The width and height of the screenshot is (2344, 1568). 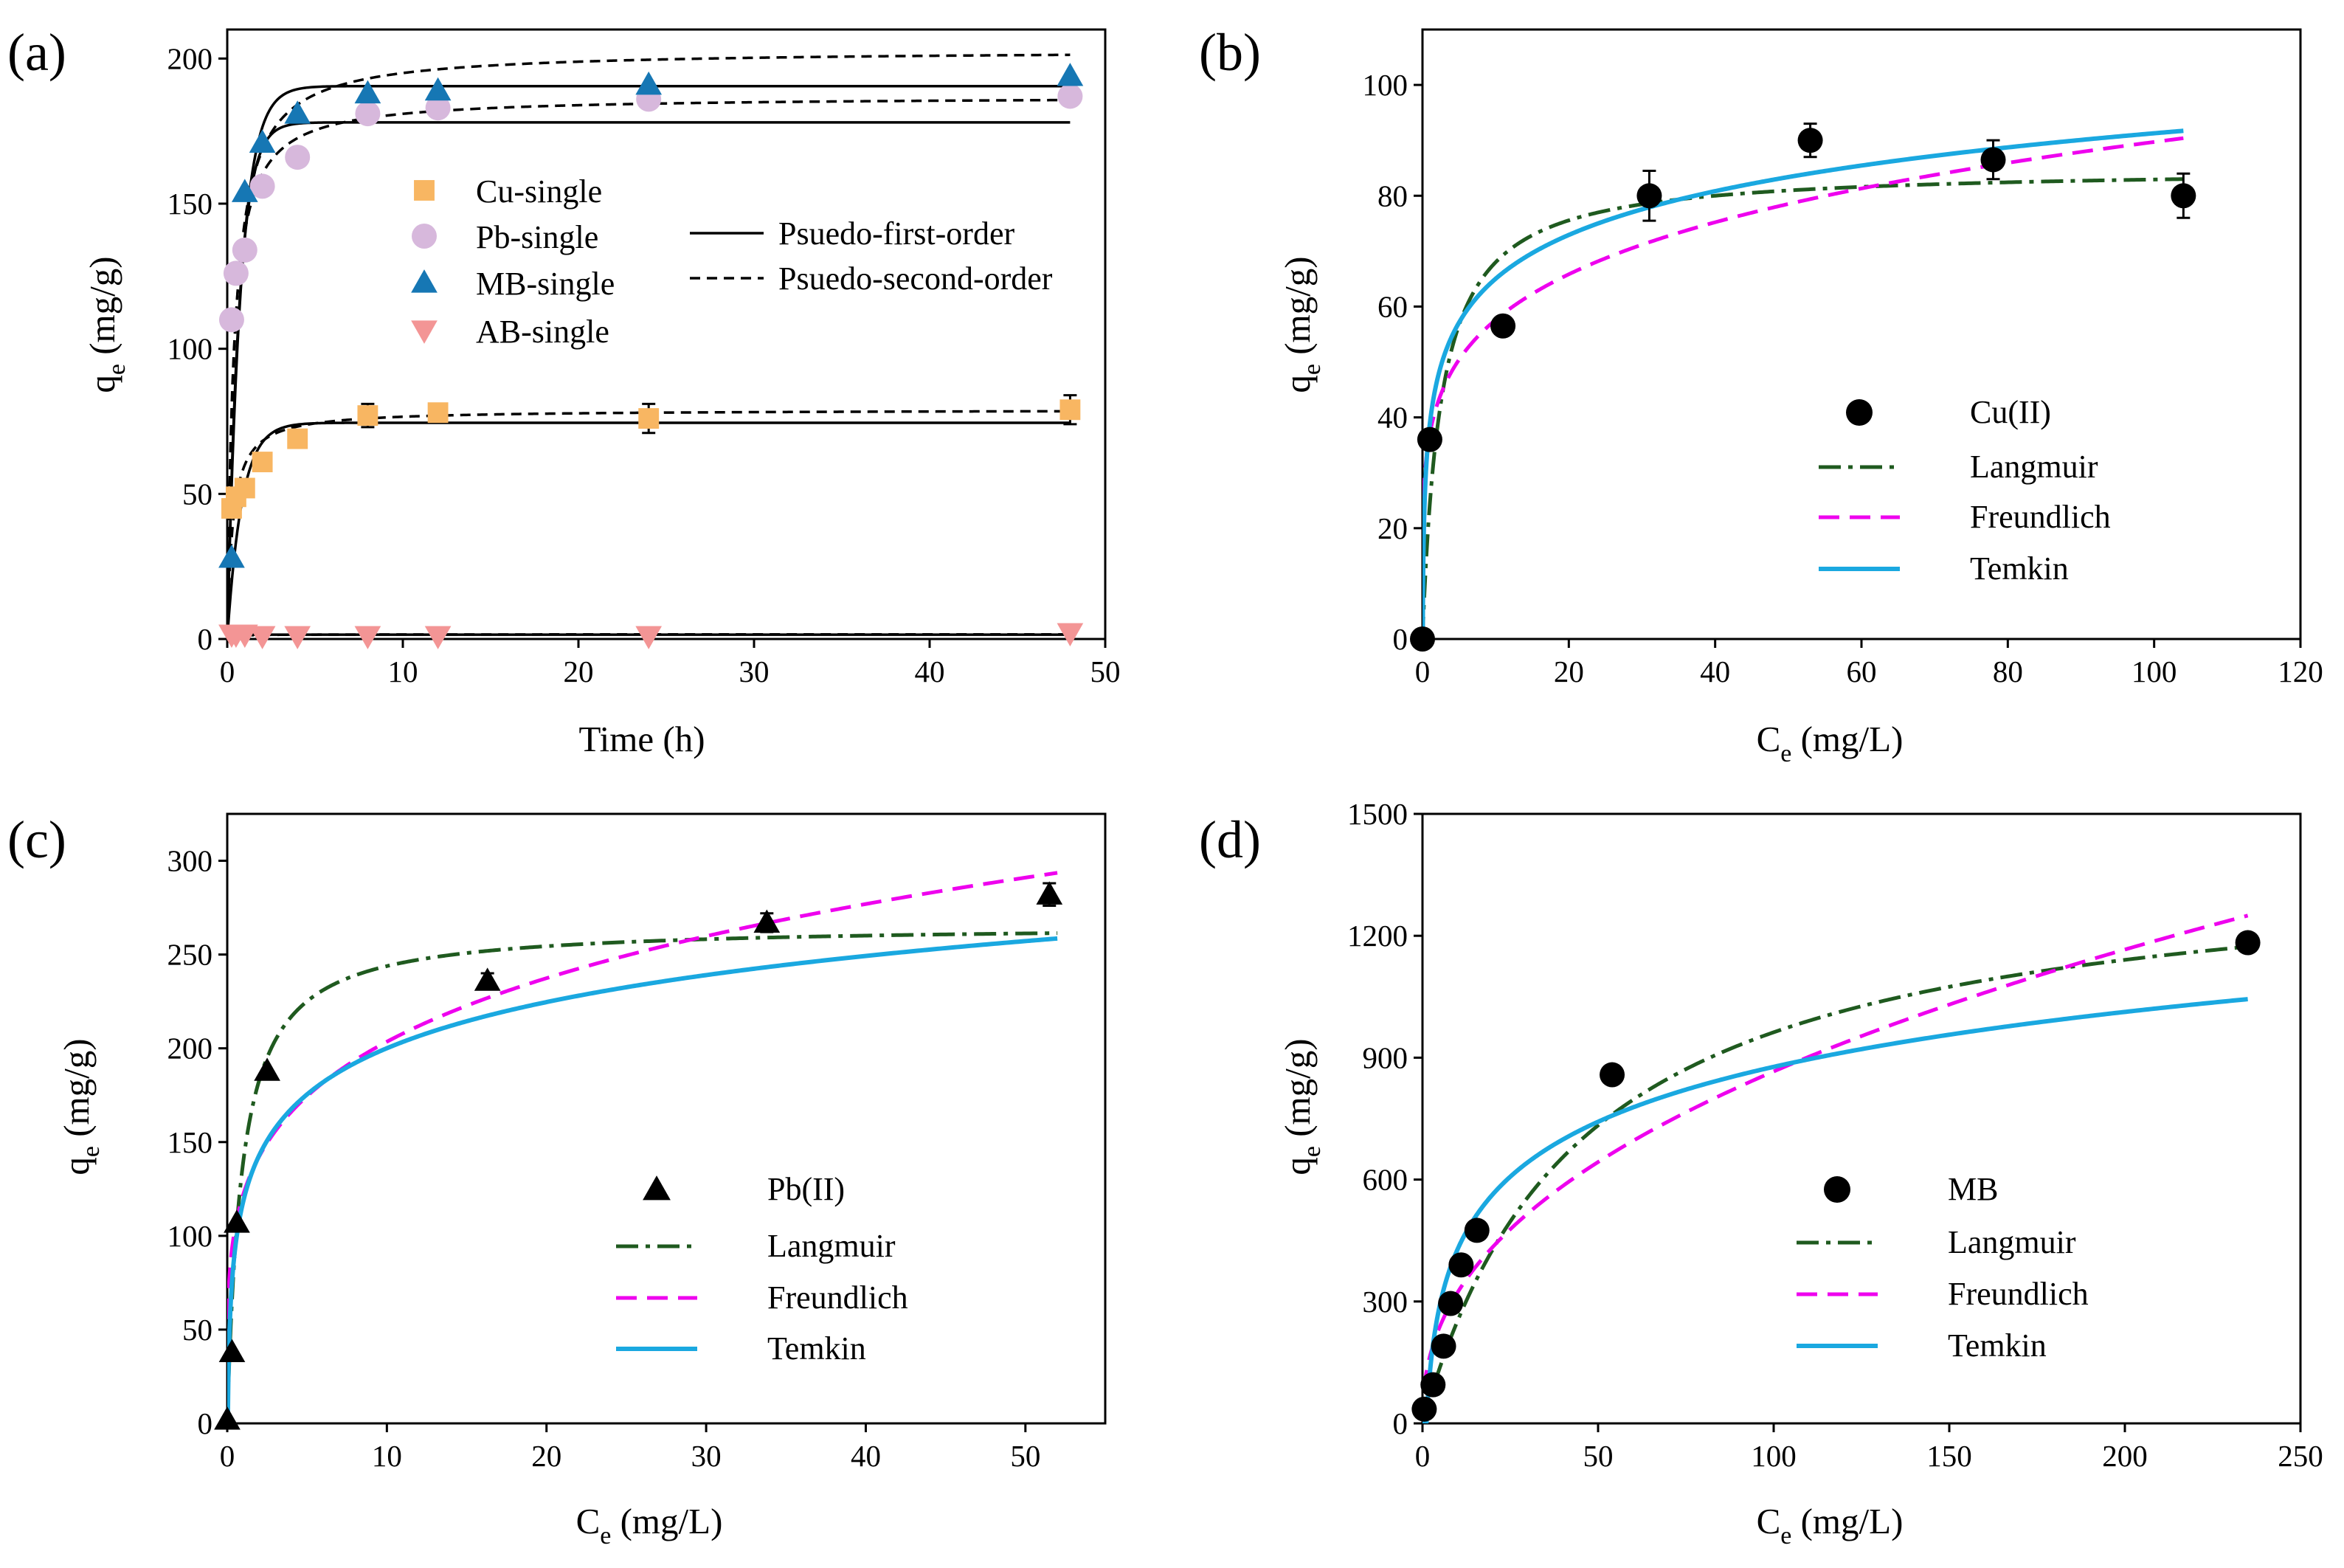 What do you see at coordinates (706, 1456) in the screenshot?
I see `x-tick-label: 30` at bounding box center [706, 1456].